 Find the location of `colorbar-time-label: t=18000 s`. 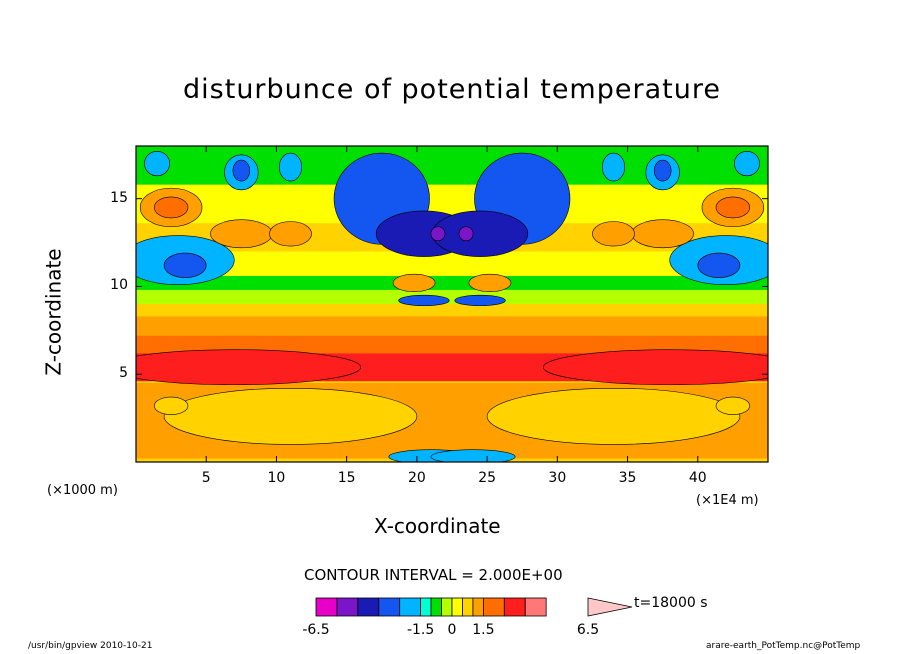

colorbar-time-label: t=18000 s is located at coordinates (671, 603).